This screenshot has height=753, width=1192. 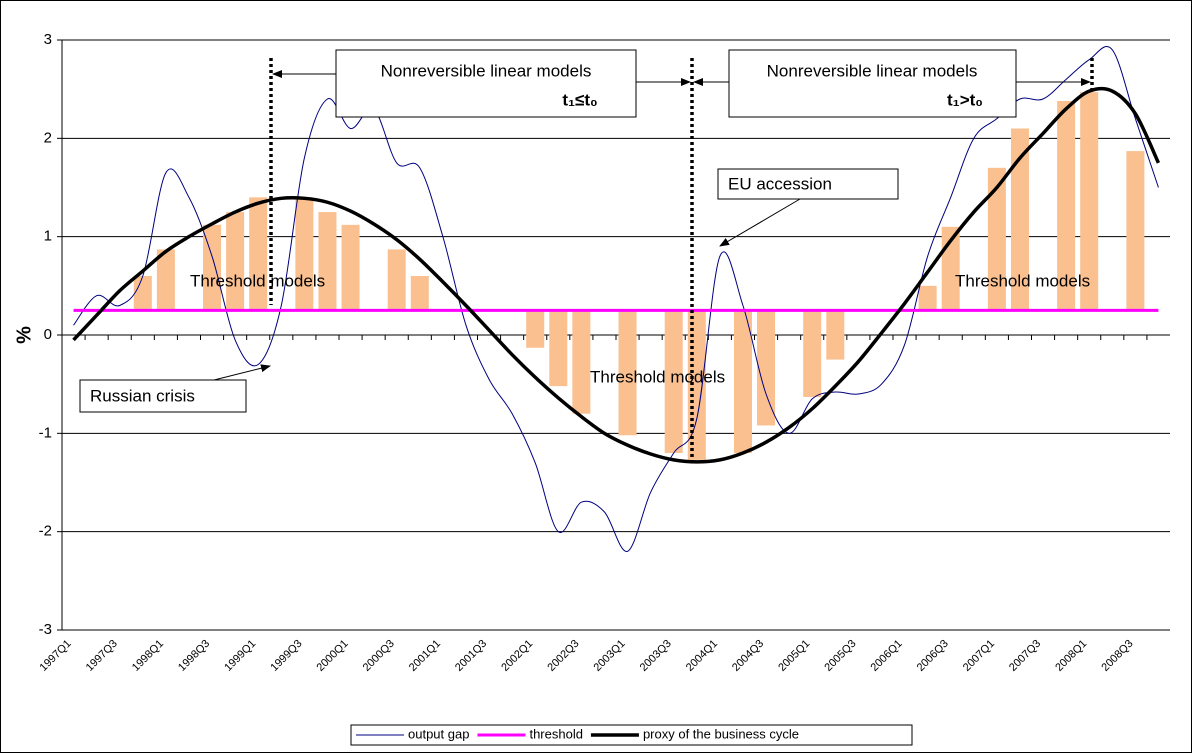 I want to click on legend-label: proxy of the business cycle, so click(x=721, y=733).